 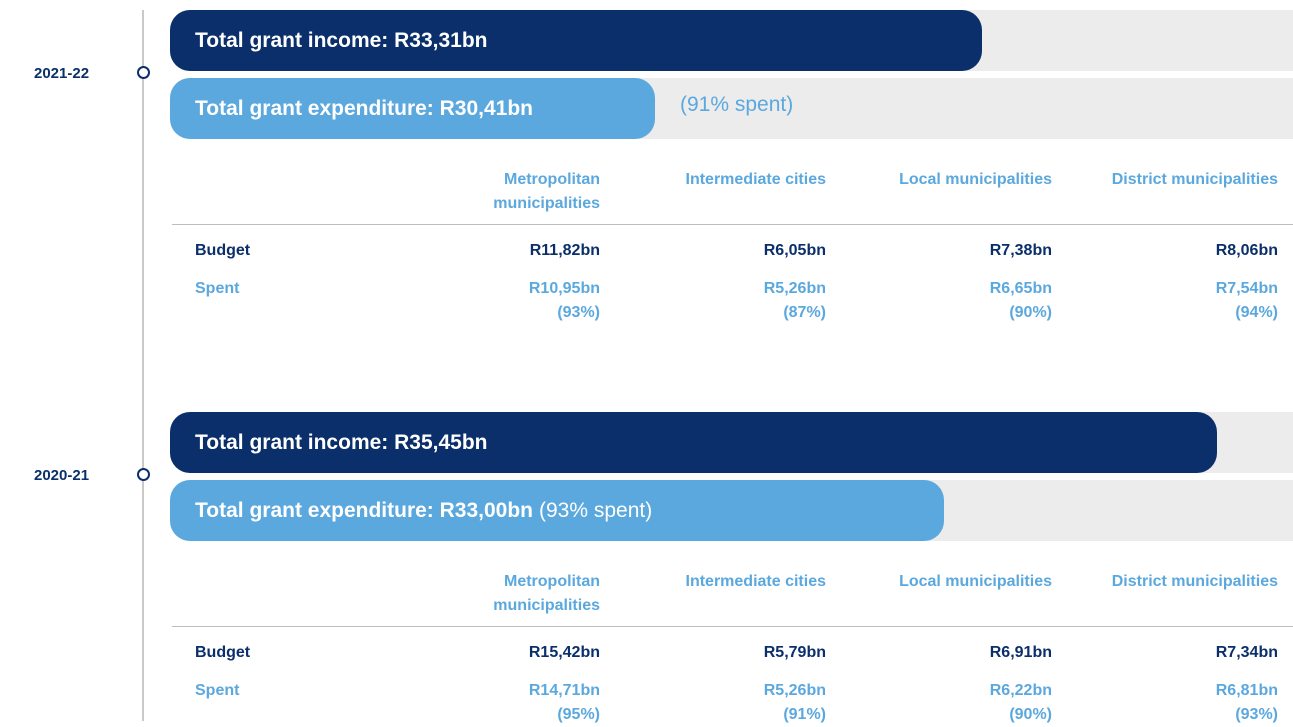 I want to click on income-text: Total grant income: R35,45bn, so click(x=341, y=442).